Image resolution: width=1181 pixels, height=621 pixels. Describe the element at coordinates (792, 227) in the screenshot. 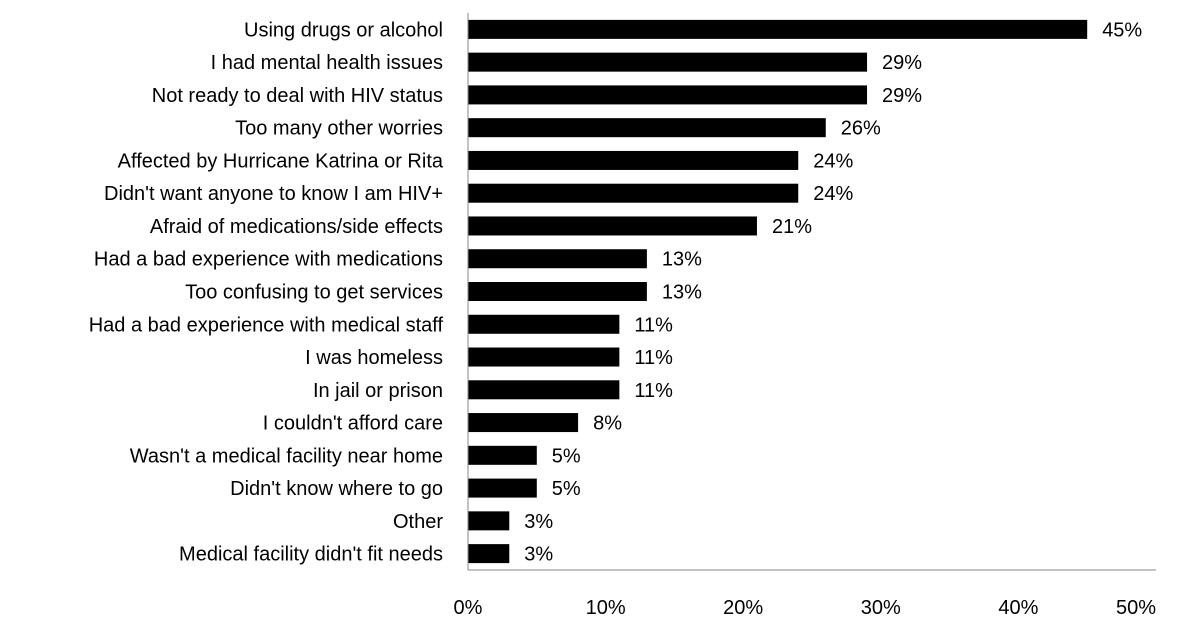

I see `data-label: 21%` at that location.